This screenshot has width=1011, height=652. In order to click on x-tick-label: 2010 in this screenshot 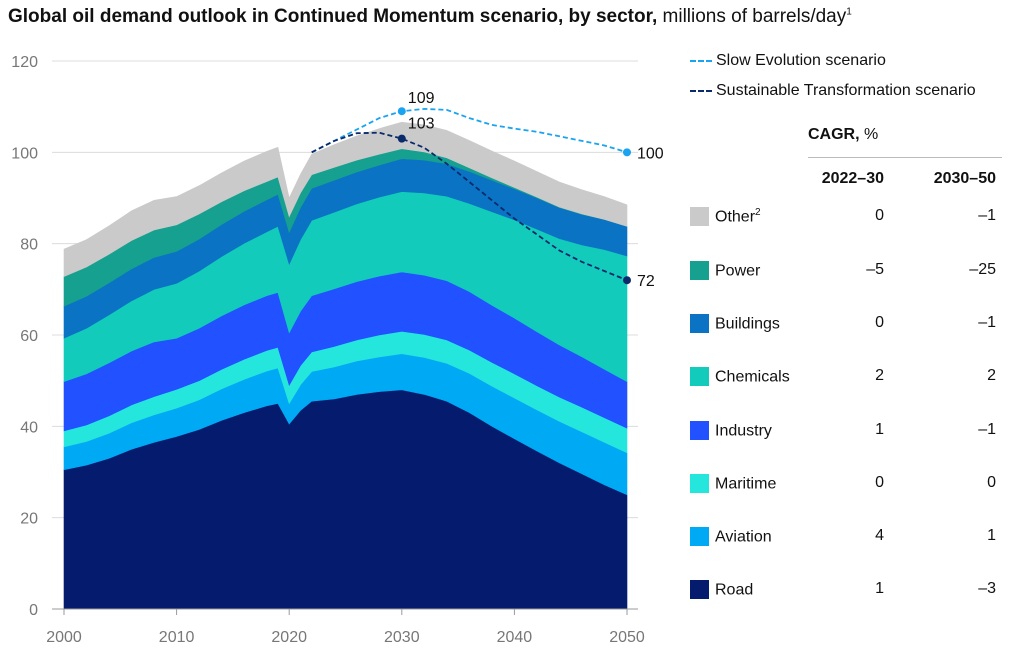, I will do `click(177, 637)`.